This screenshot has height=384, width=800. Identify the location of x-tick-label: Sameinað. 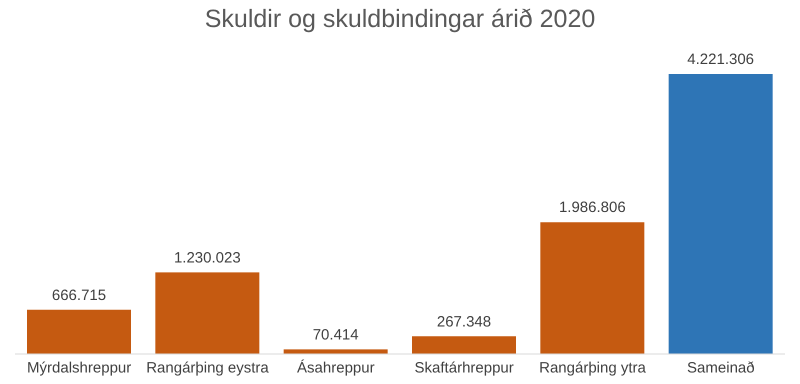
(721, 368).